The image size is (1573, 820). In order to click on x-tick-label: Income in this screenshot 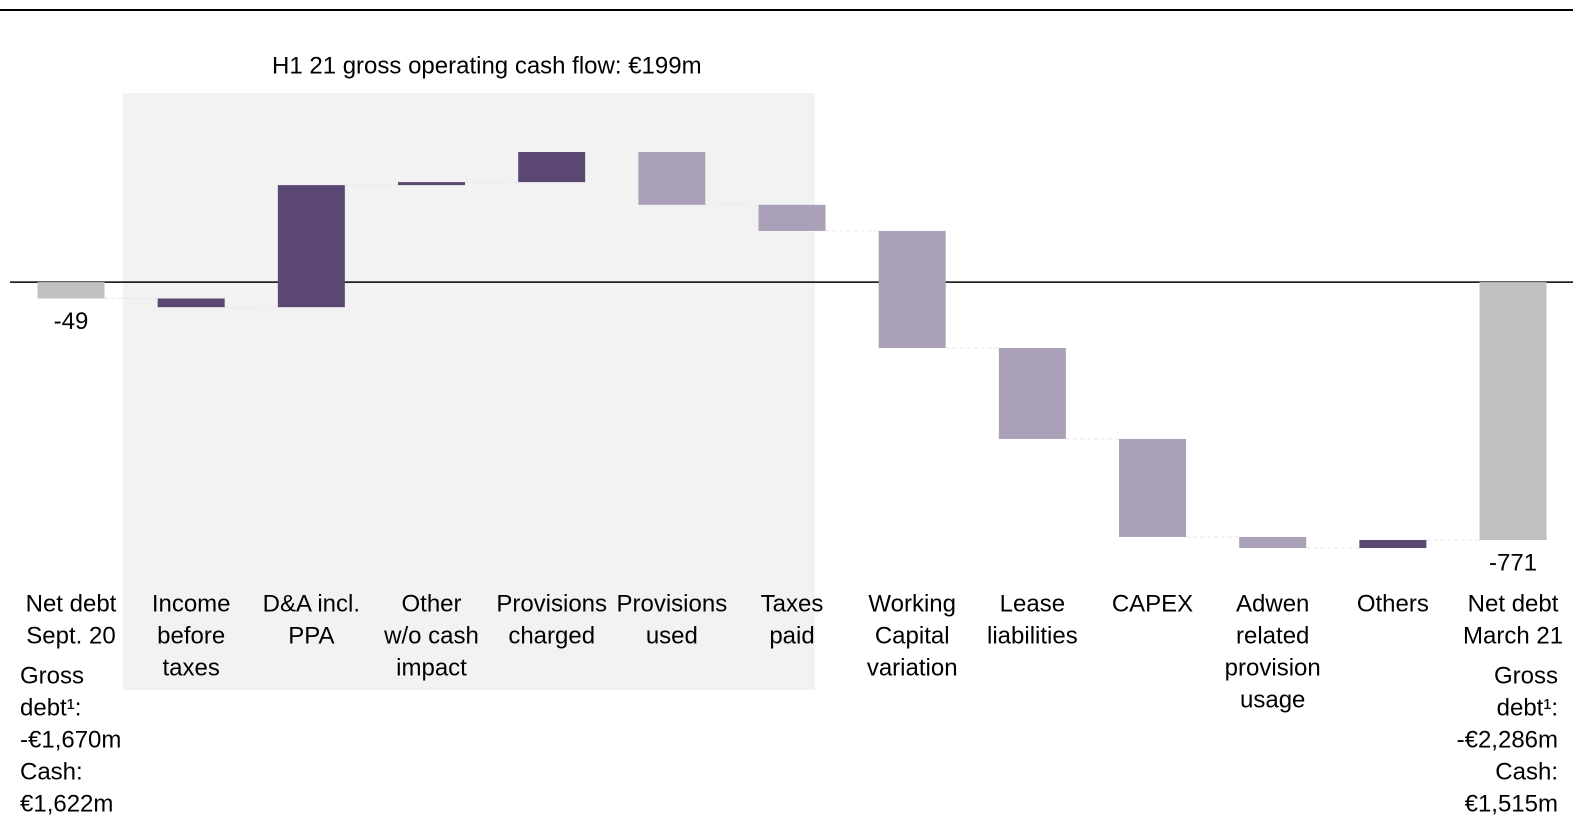, I will do `click(191, 603)`.